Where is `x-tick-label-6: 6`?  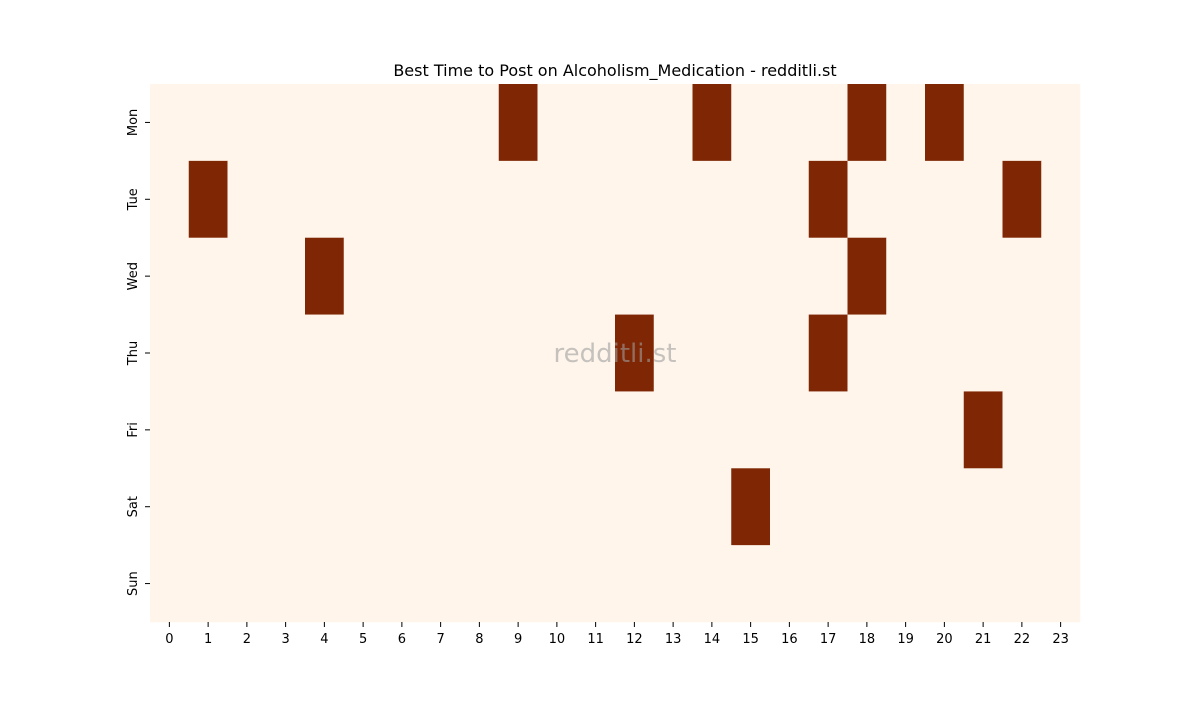
x-tick-label-6: 6 is located at coordinates (402, 639).